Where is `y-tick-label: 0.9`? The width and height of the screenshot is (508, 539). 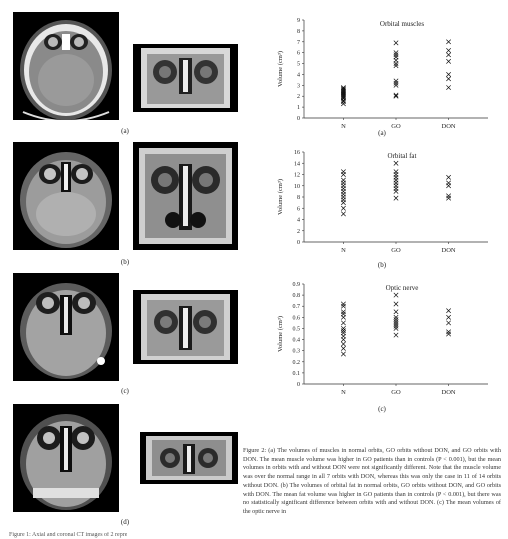 y-tick-label: 0.9 is located at coordinates (297, 285).